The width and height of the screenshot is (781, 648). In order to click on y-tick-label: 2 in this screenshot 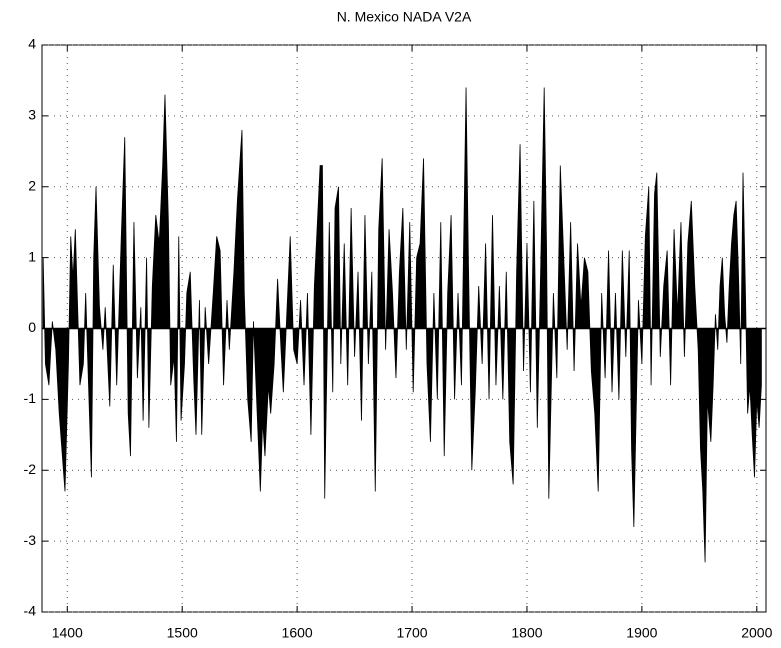, I will do `click(32, 185)`.